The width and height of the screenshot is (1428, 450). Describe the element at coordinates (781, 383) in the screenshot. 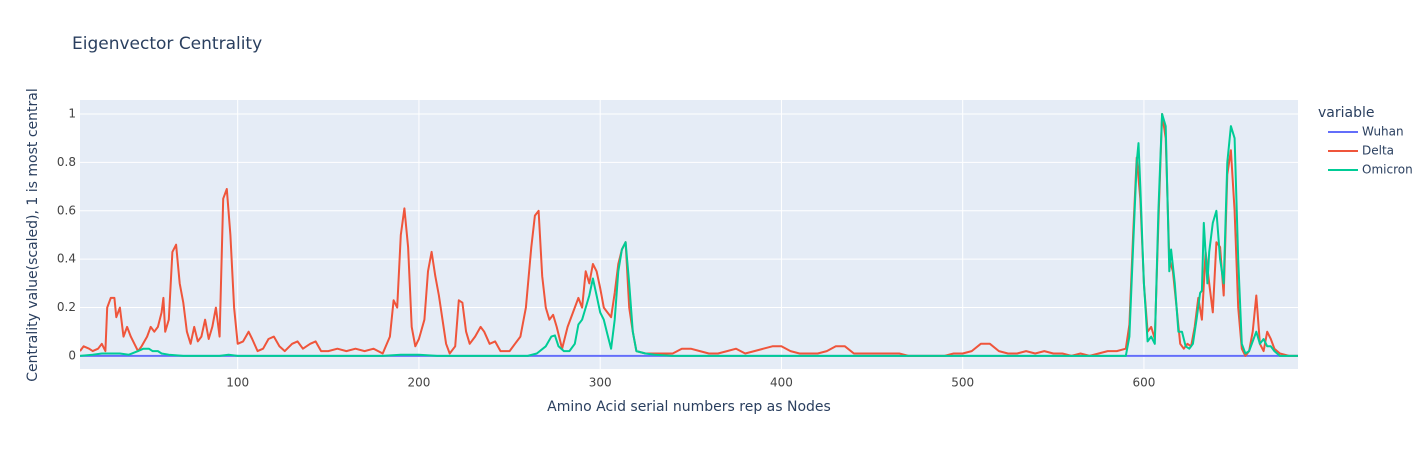

I see `x-tick-label: 400` at that location.